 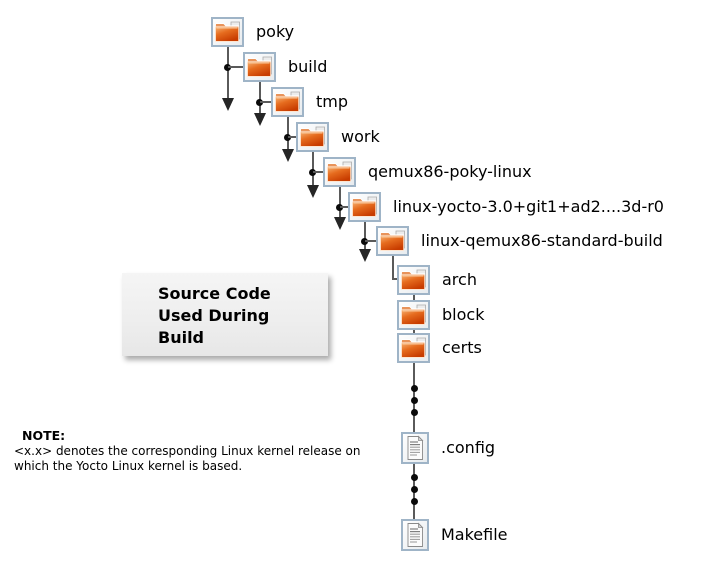 I want to click on node-label: arch, so click(x=459, y=279).